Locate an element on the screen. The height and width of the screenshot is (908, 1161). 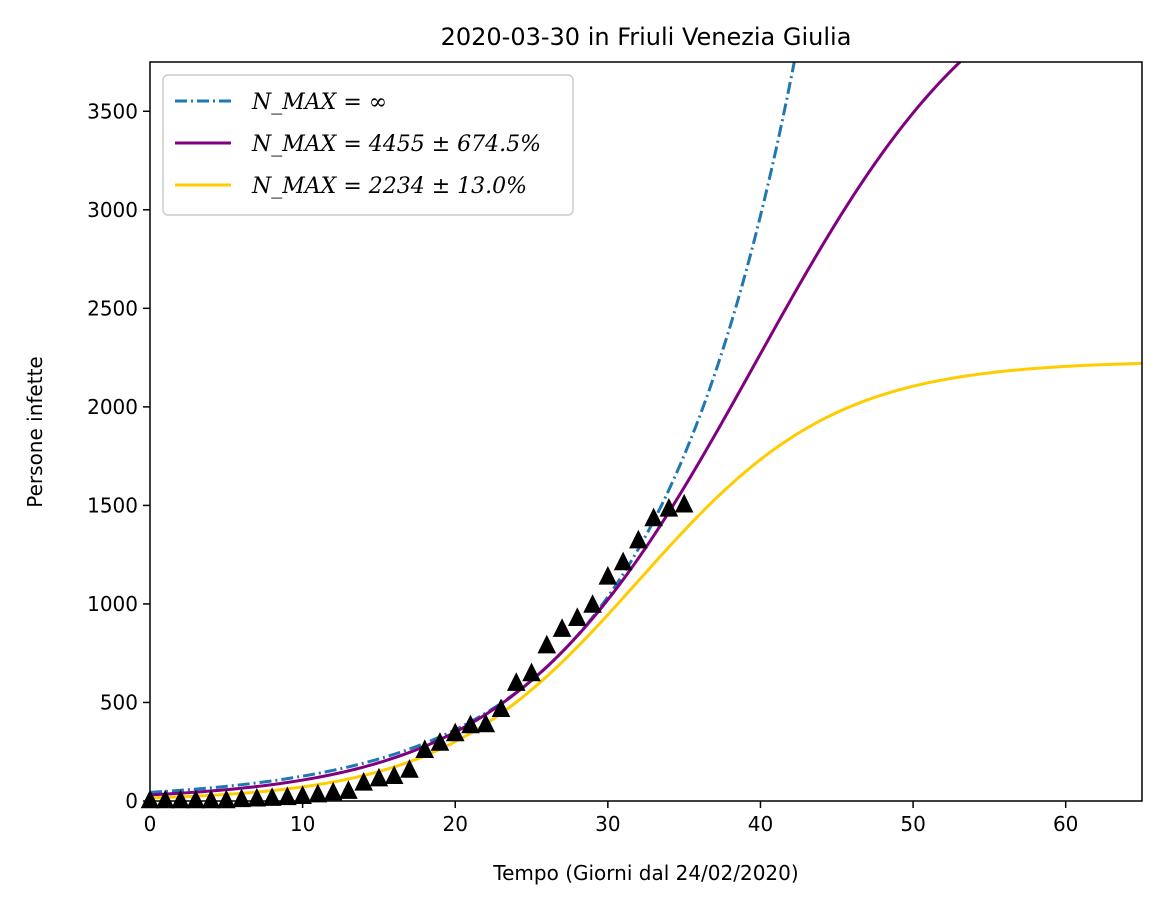
x-axis: 0 10 20 30 40 50 60 is located at coordinates (611, 818).